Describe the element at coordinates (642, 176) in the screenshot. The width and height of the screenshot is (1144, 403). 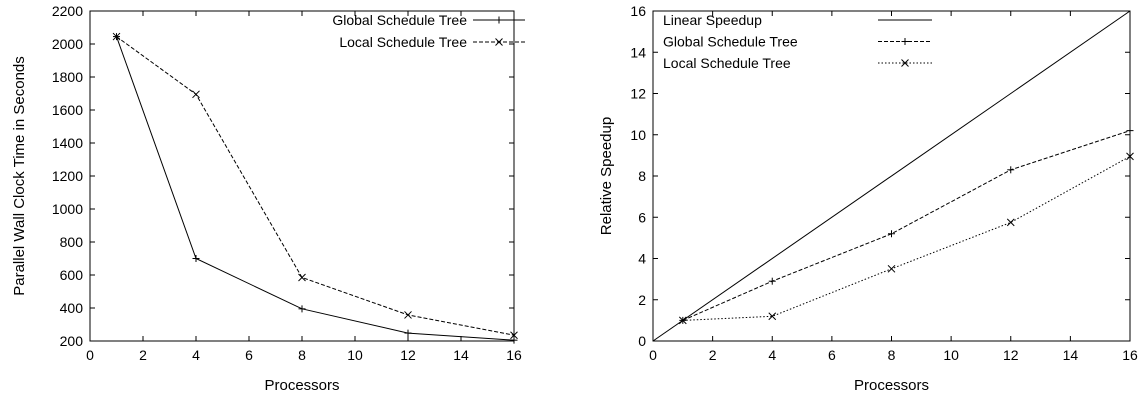
I see `y-tick-label: 8` at that location.